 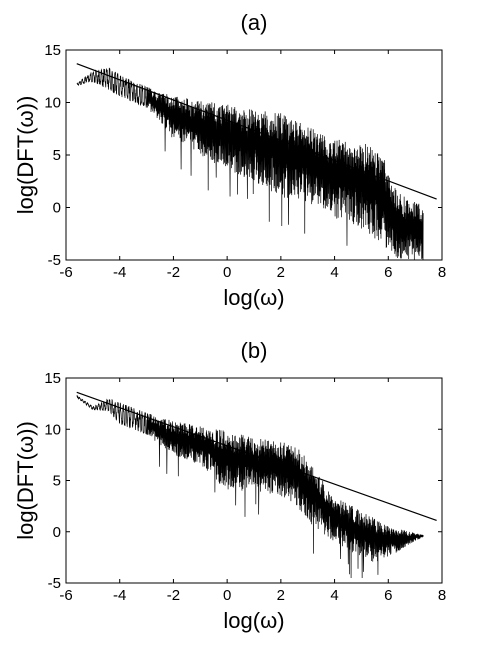 What do you see at coordinates (254, 22) in the screenshot?
I see `chart-title: (a)` at bounding box center [254, 22].